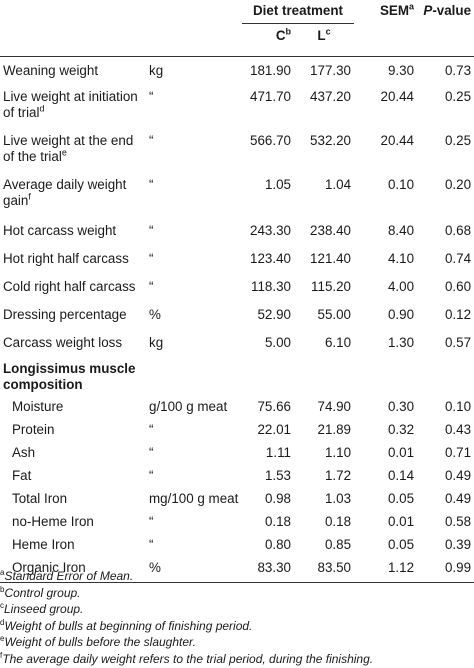  What do you see at coordinates (324, 571) in the screenshot?
I see `cell-l: 83.50` at bounding box center [324, 571].